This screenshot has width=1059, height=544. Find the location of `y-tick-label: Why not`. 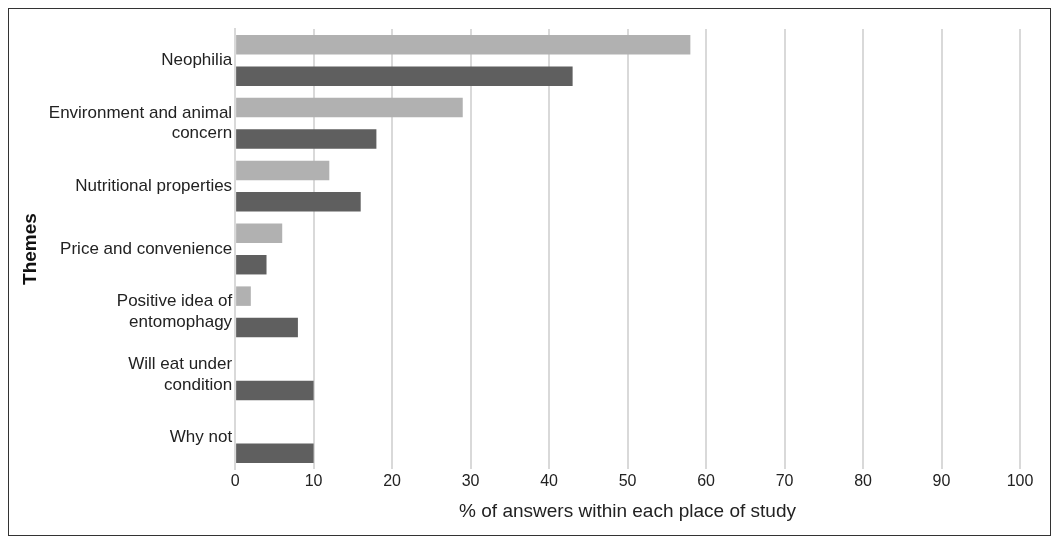

y-tick-label: Why not is located at coordinates (201, 437).